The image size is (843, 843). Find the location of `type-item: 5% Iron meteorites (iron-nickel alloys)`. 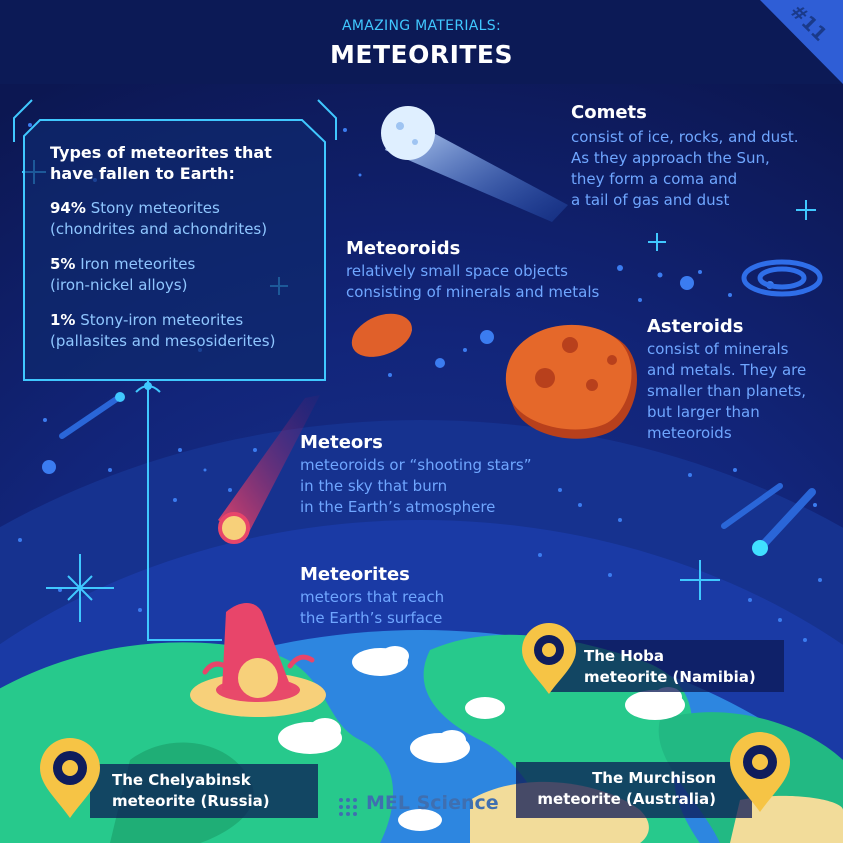

type-item: 5% Iron meteorites (iron-nickel alloys) is located at coordinates (180, 275).